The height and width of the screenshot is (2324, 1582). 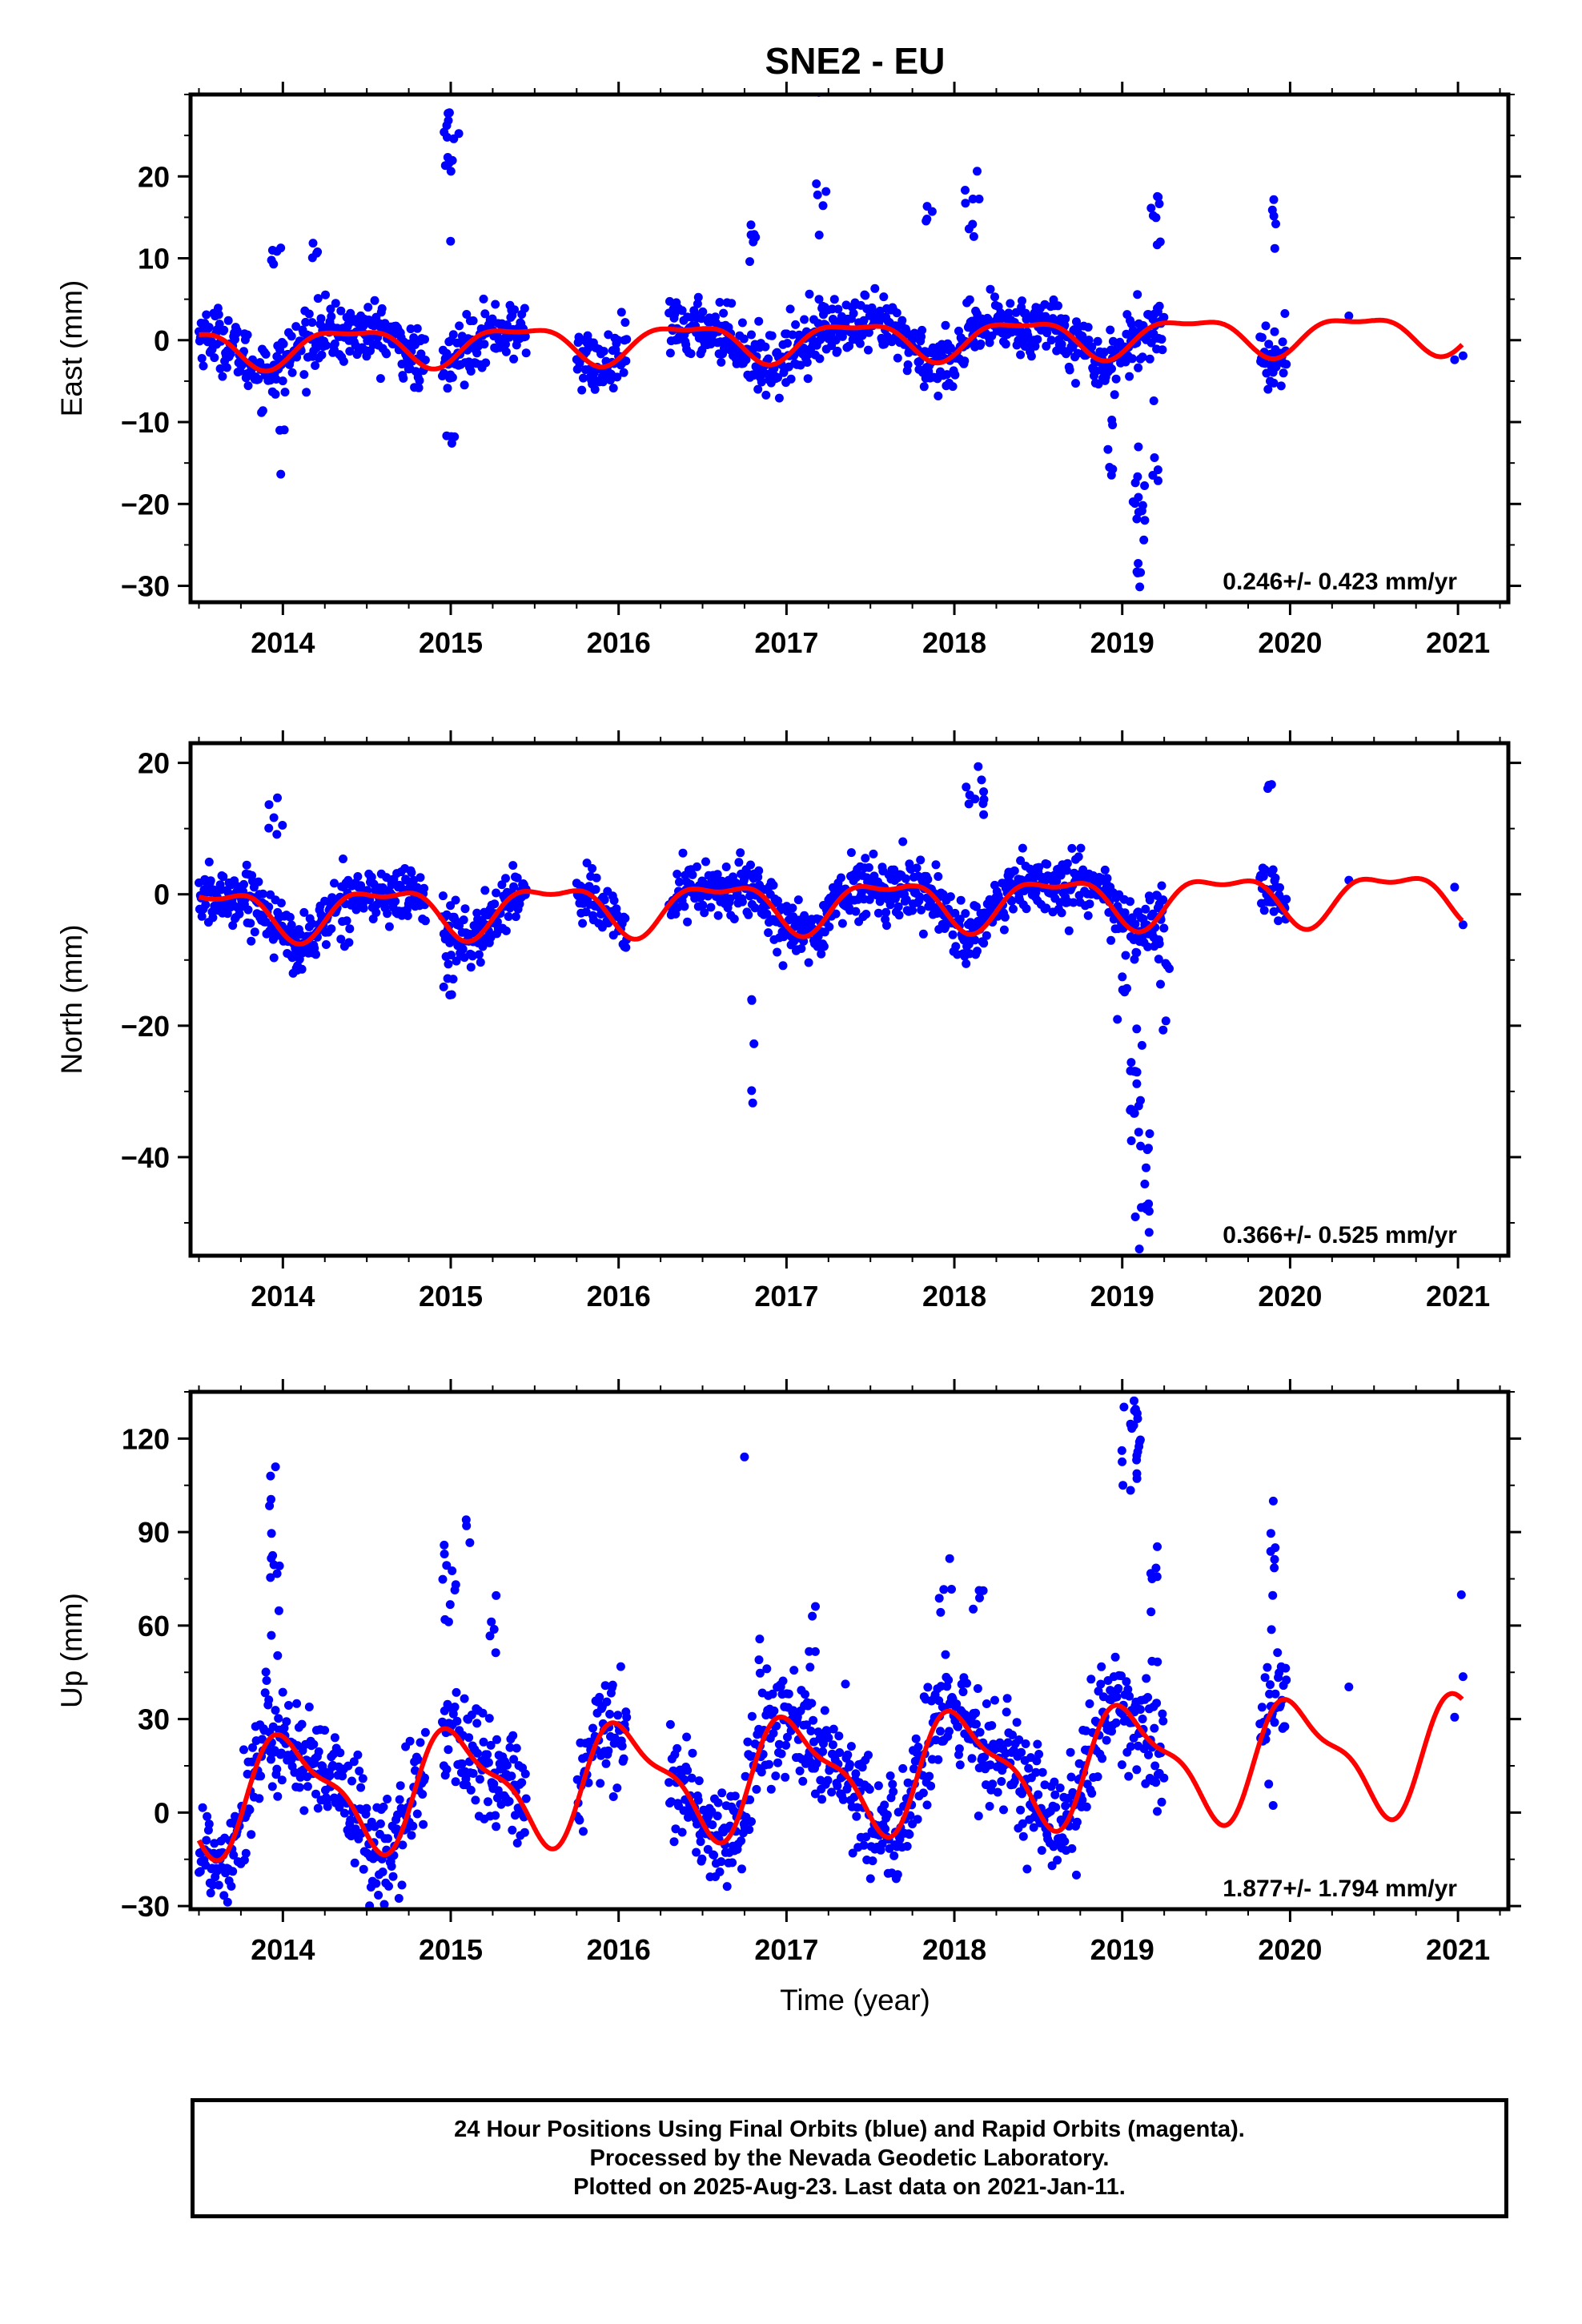 I want to click on y-tick-label: −40, so click(x=145, y=1157).